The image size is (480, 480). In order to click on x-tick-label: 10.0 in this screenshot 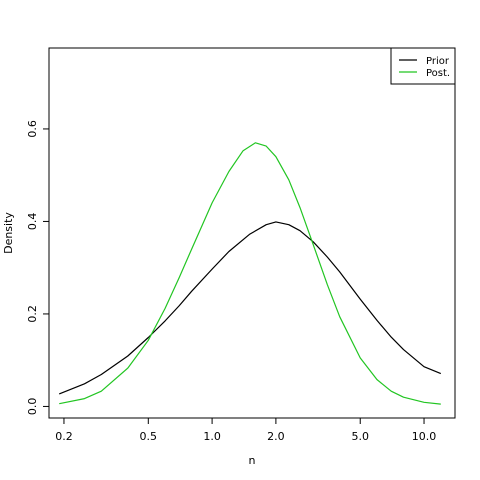, I will do `click(424, 436)`.